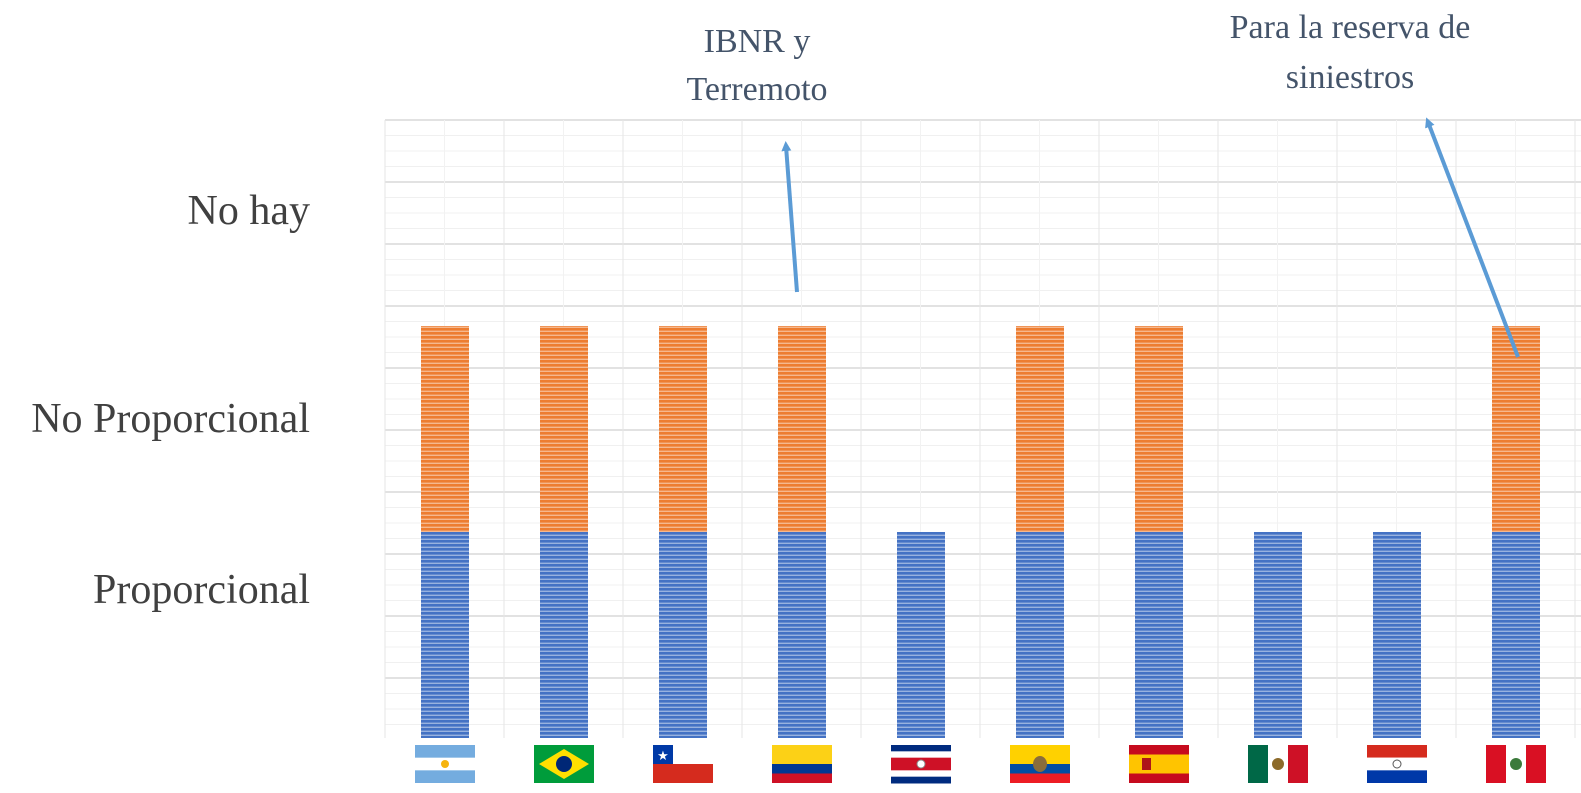 This screenshot has height=793, width=1581. Describe the element at coordinates (1040, 764) in the screenshot. I see `flag-ecuador-icon` at that location.